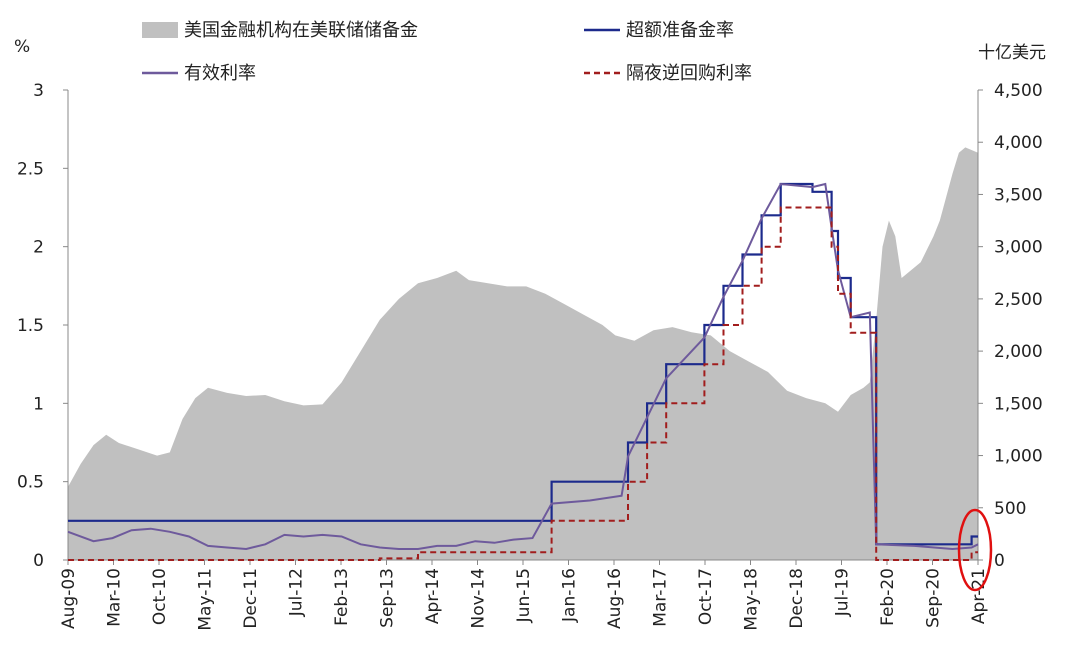  Describe the element at coordinates (22, 47) in the screenshot. I see `left-unit-label: %` at that location.